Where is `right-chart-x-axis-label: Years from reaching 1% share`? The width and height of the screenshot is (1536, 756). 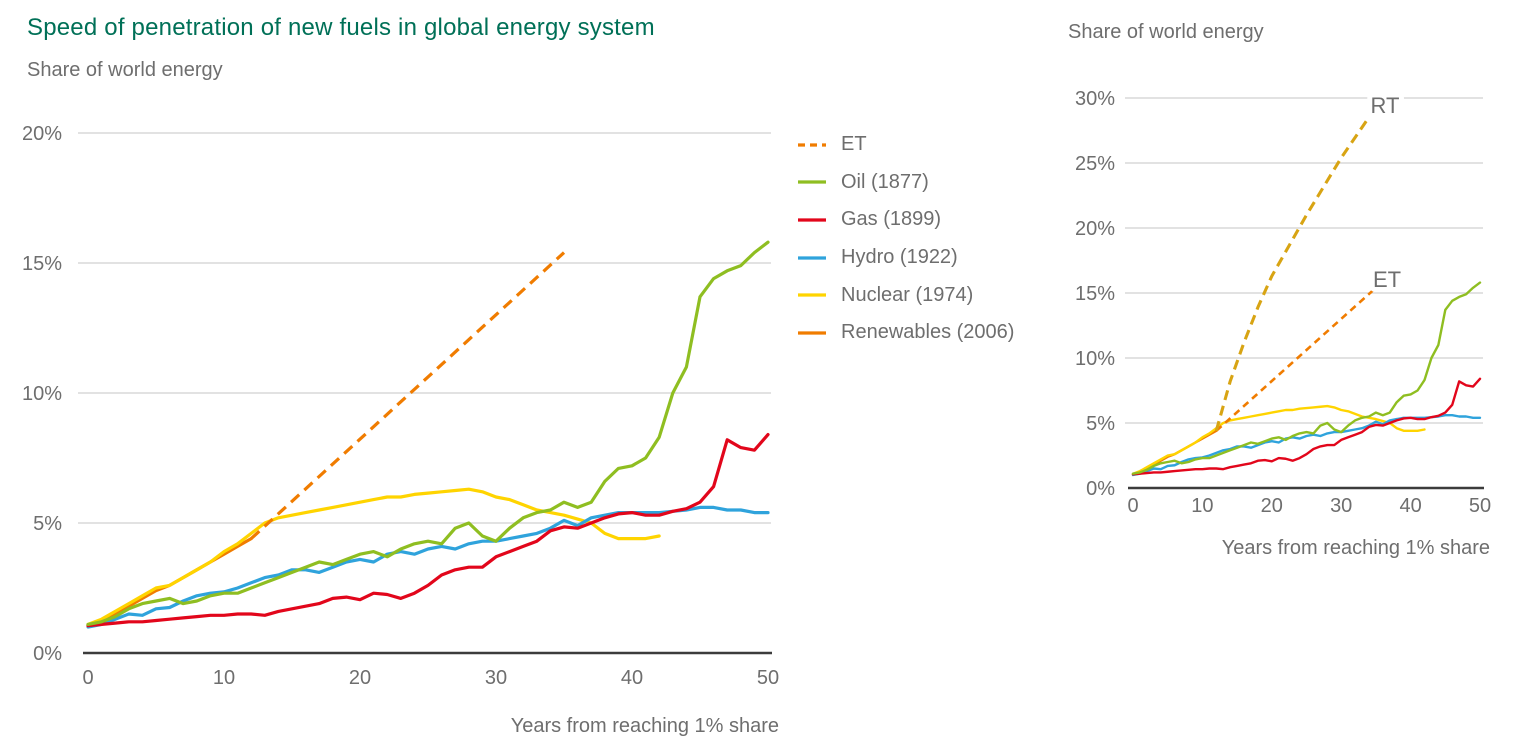 right-chart-x-axis-label: Years from reaching 1% share is located at coordinates (1355, 548).